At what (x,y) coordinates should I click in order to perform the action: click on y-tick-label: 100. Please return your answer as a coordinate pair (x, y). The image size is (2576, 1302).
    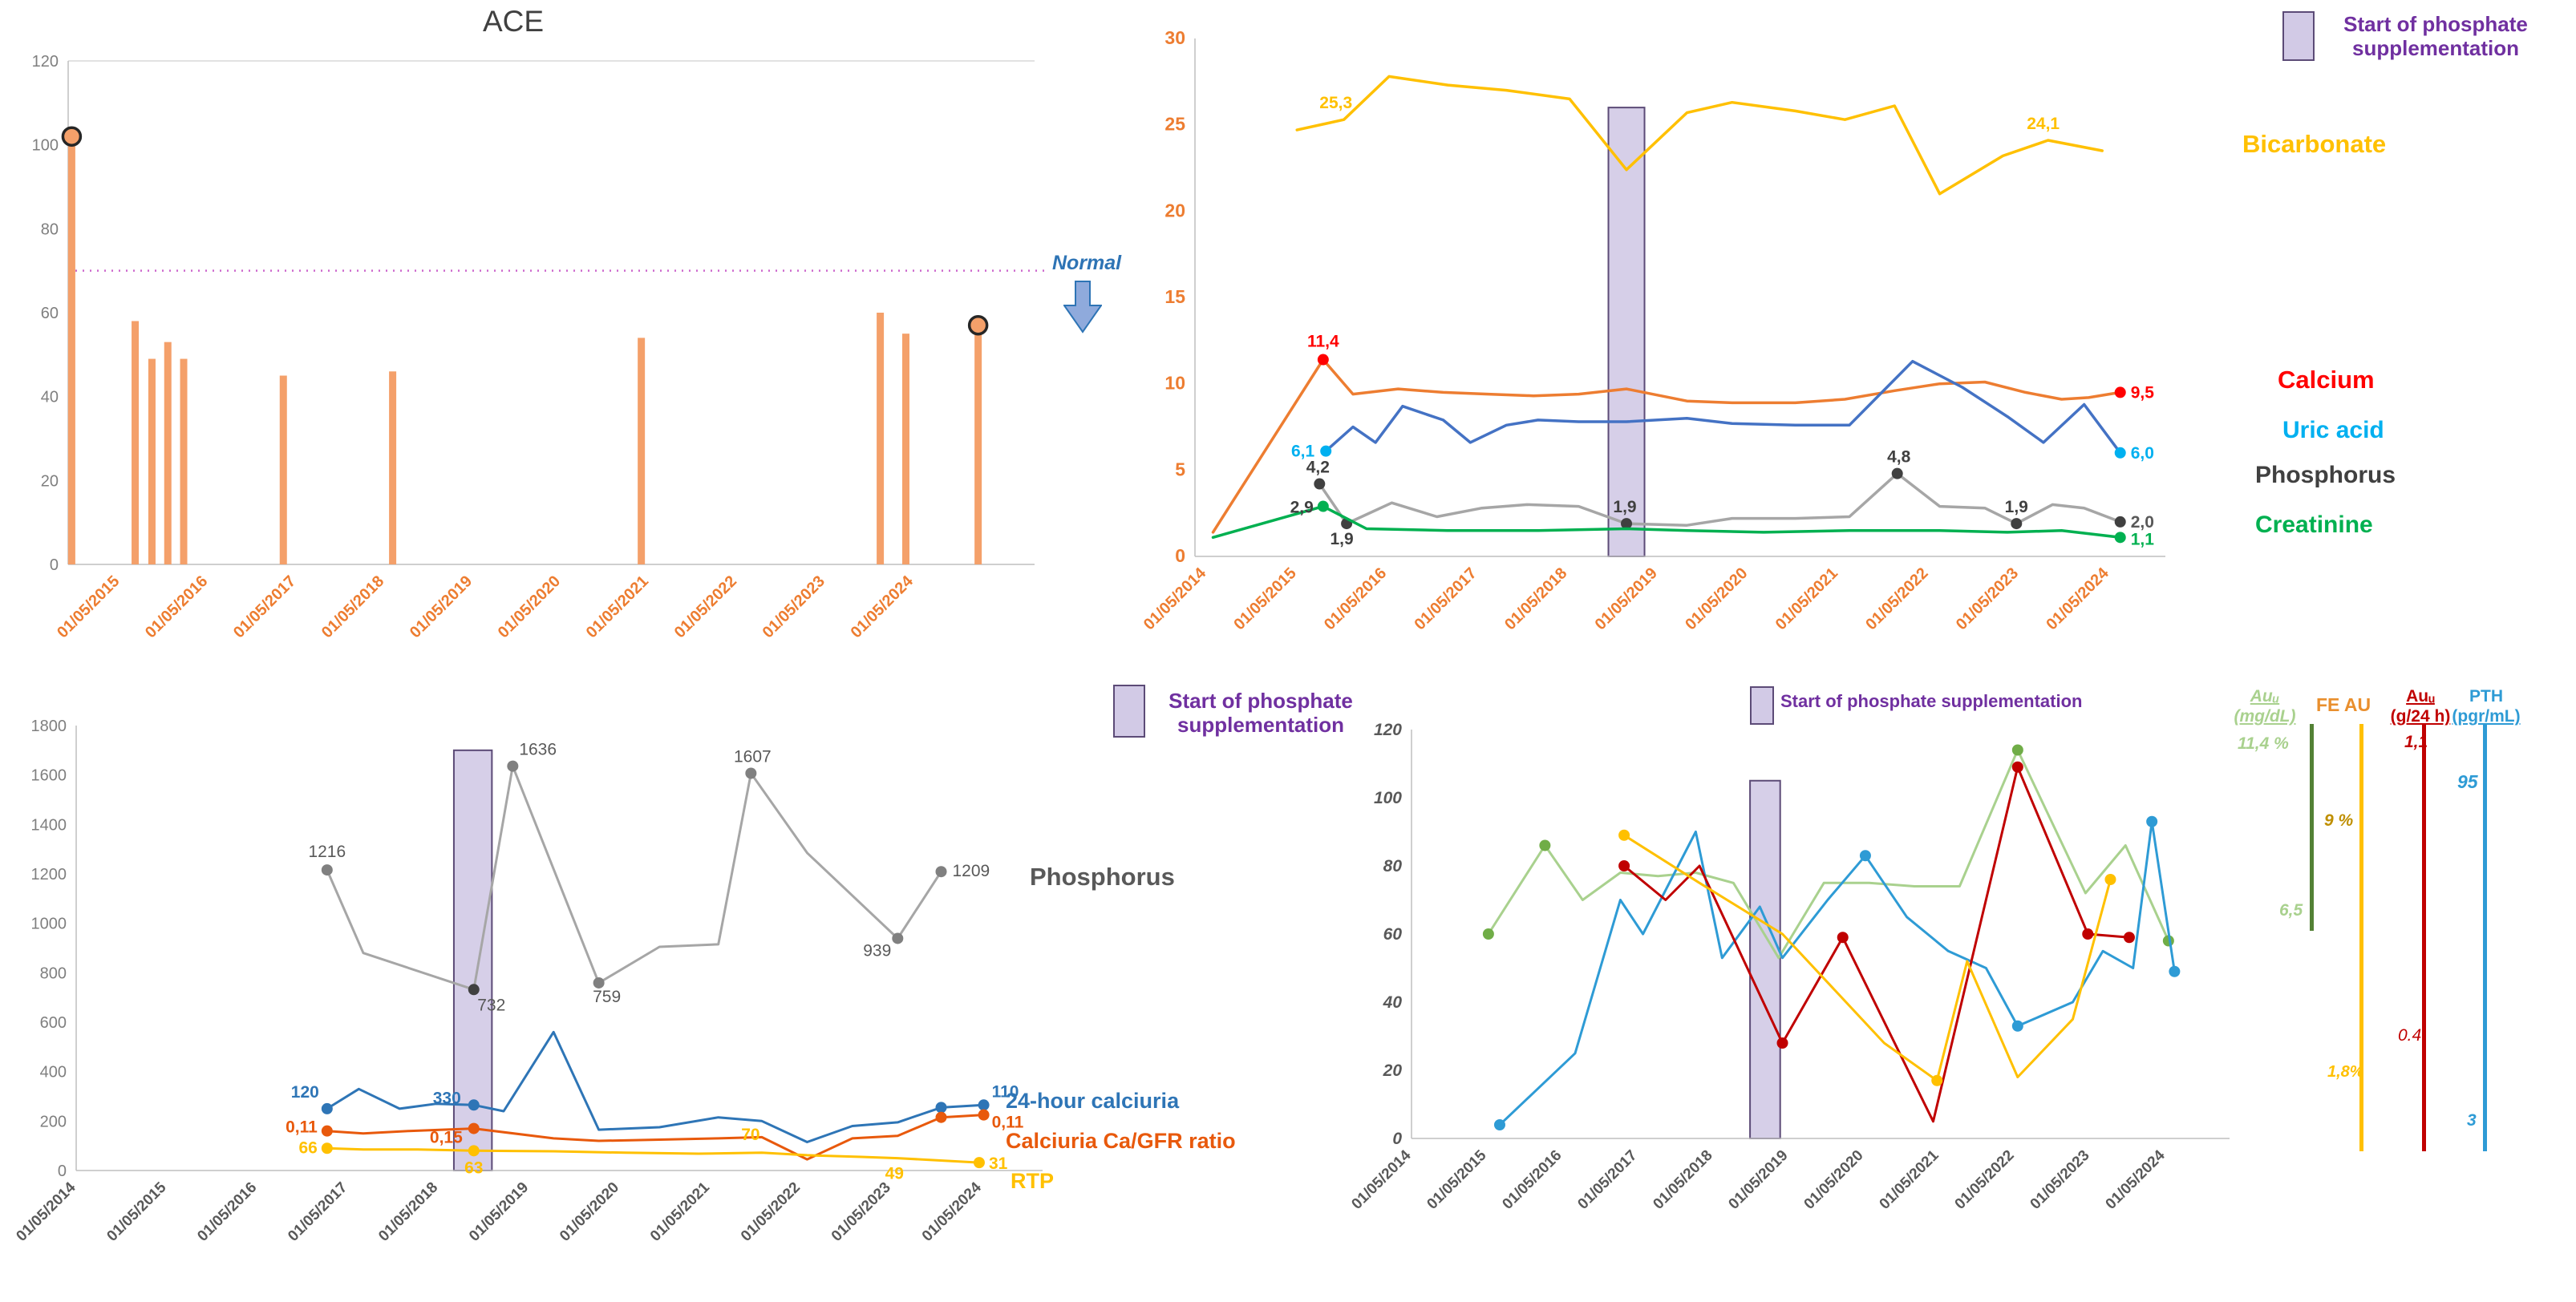
    Looking at the image, I should click on (45, 146).